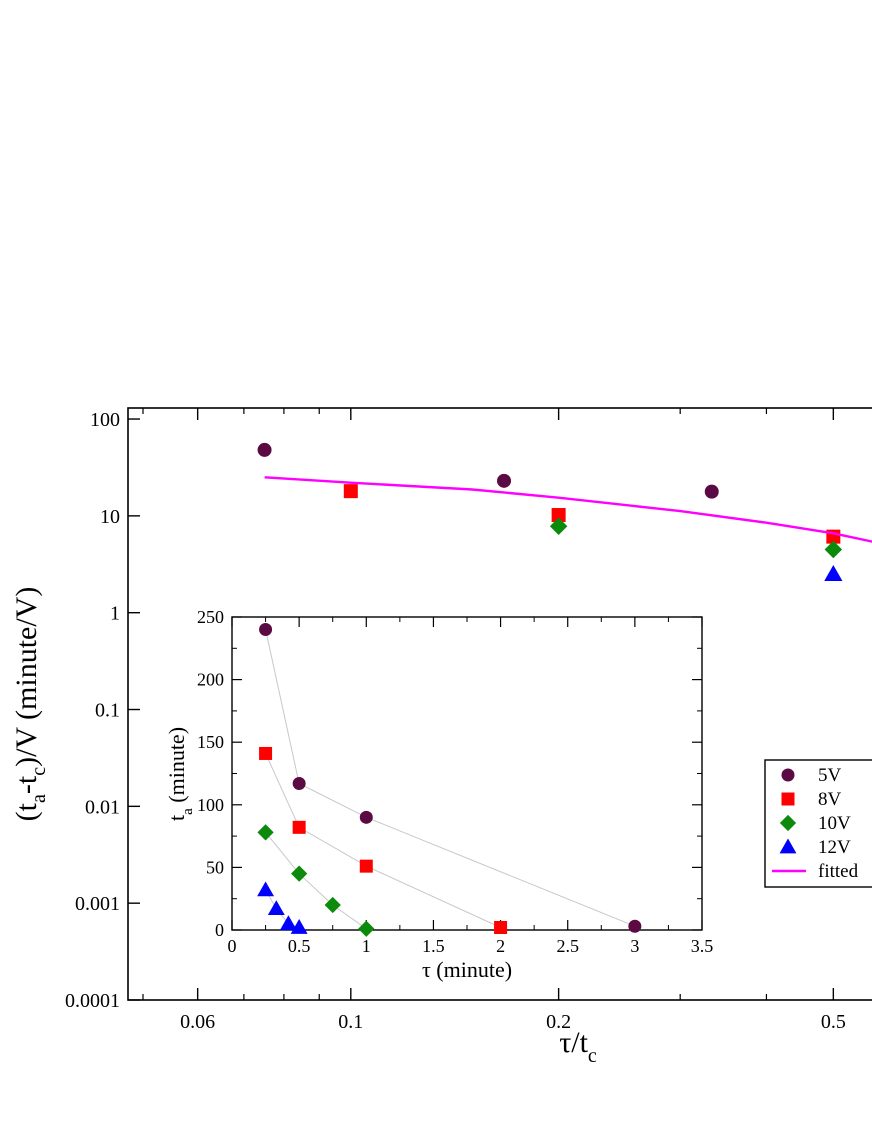 This screenshot has width=872, height=1128. I want to click on inset-y-axis-title-part2: (minute), so click(176, 767).